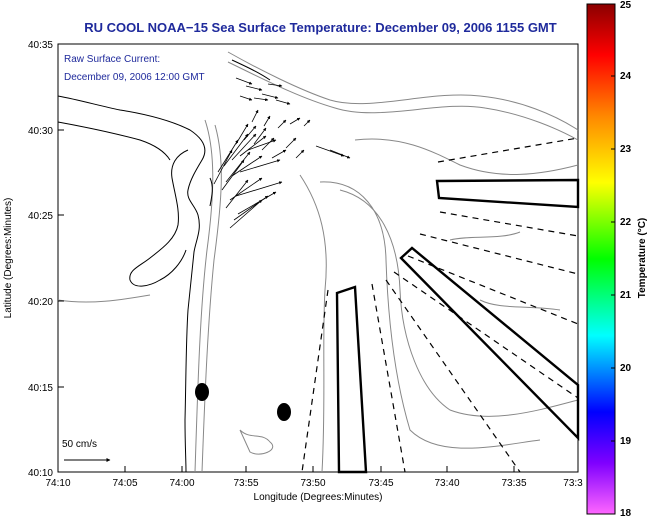 This screenshot has height=518, width=651. I want to click on colorbar-tick: 24, so click(626, 76).